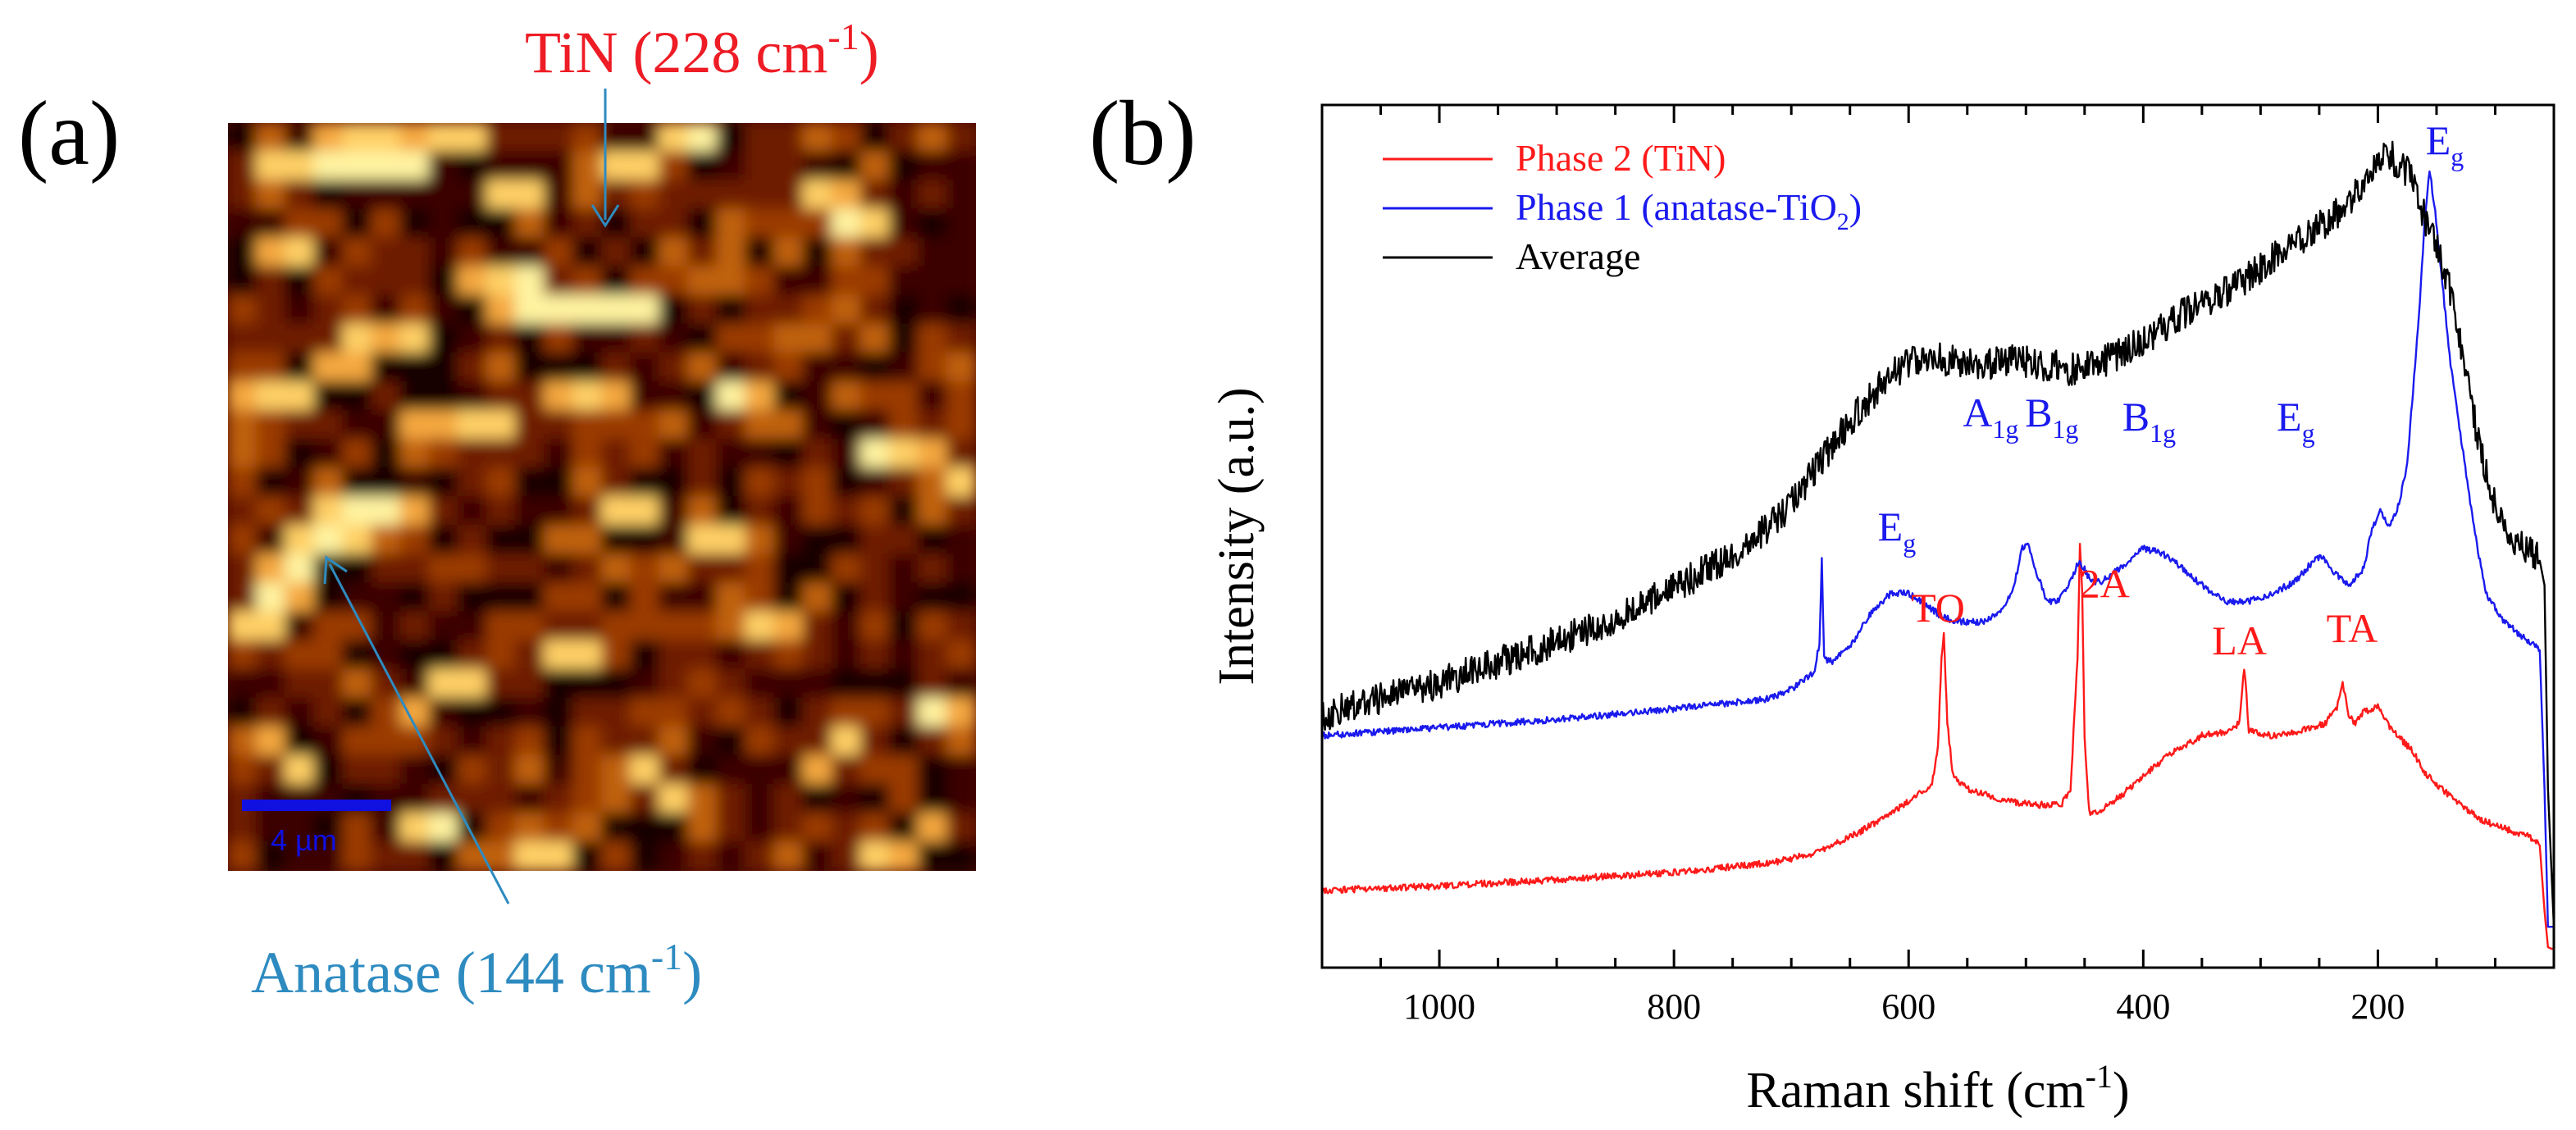 This screenshot has height=1130, width=2576. Describe the element at coordinates (304, 840) in the screenshot. I see `scale-bar-label: 4 µm` at that location.